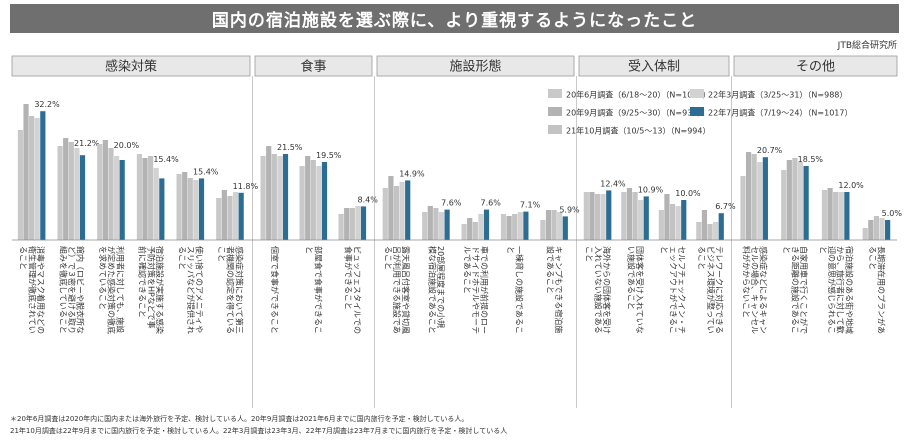 The image size is (909, 442). I want to click on category-label: 一棟貸しの施設であるこ, so click(520, 290).